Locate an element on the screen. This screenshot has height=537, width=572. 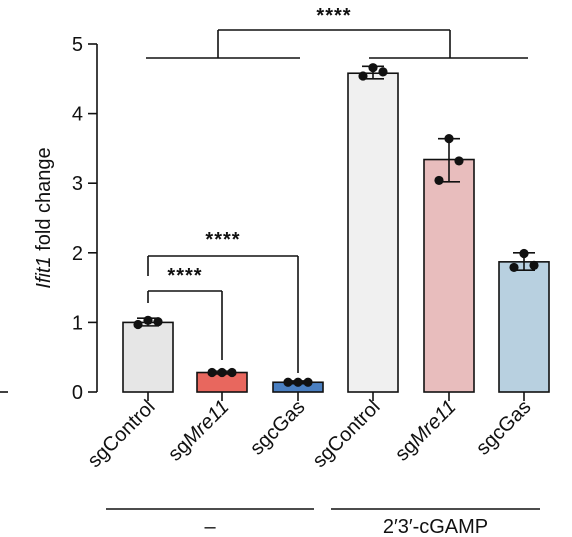
y-axis-title-gene: Ifit1 is located at coordinates (44, 272).